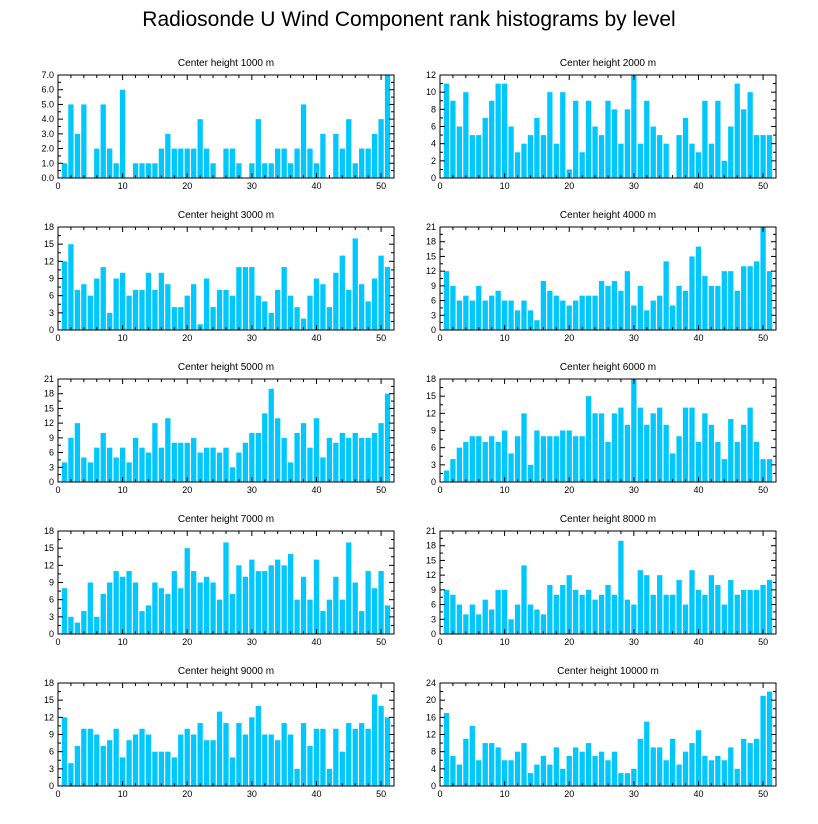 This screenshot has height=824, width=818. I want to click on y-tick-label: 3, so click(51, 313).